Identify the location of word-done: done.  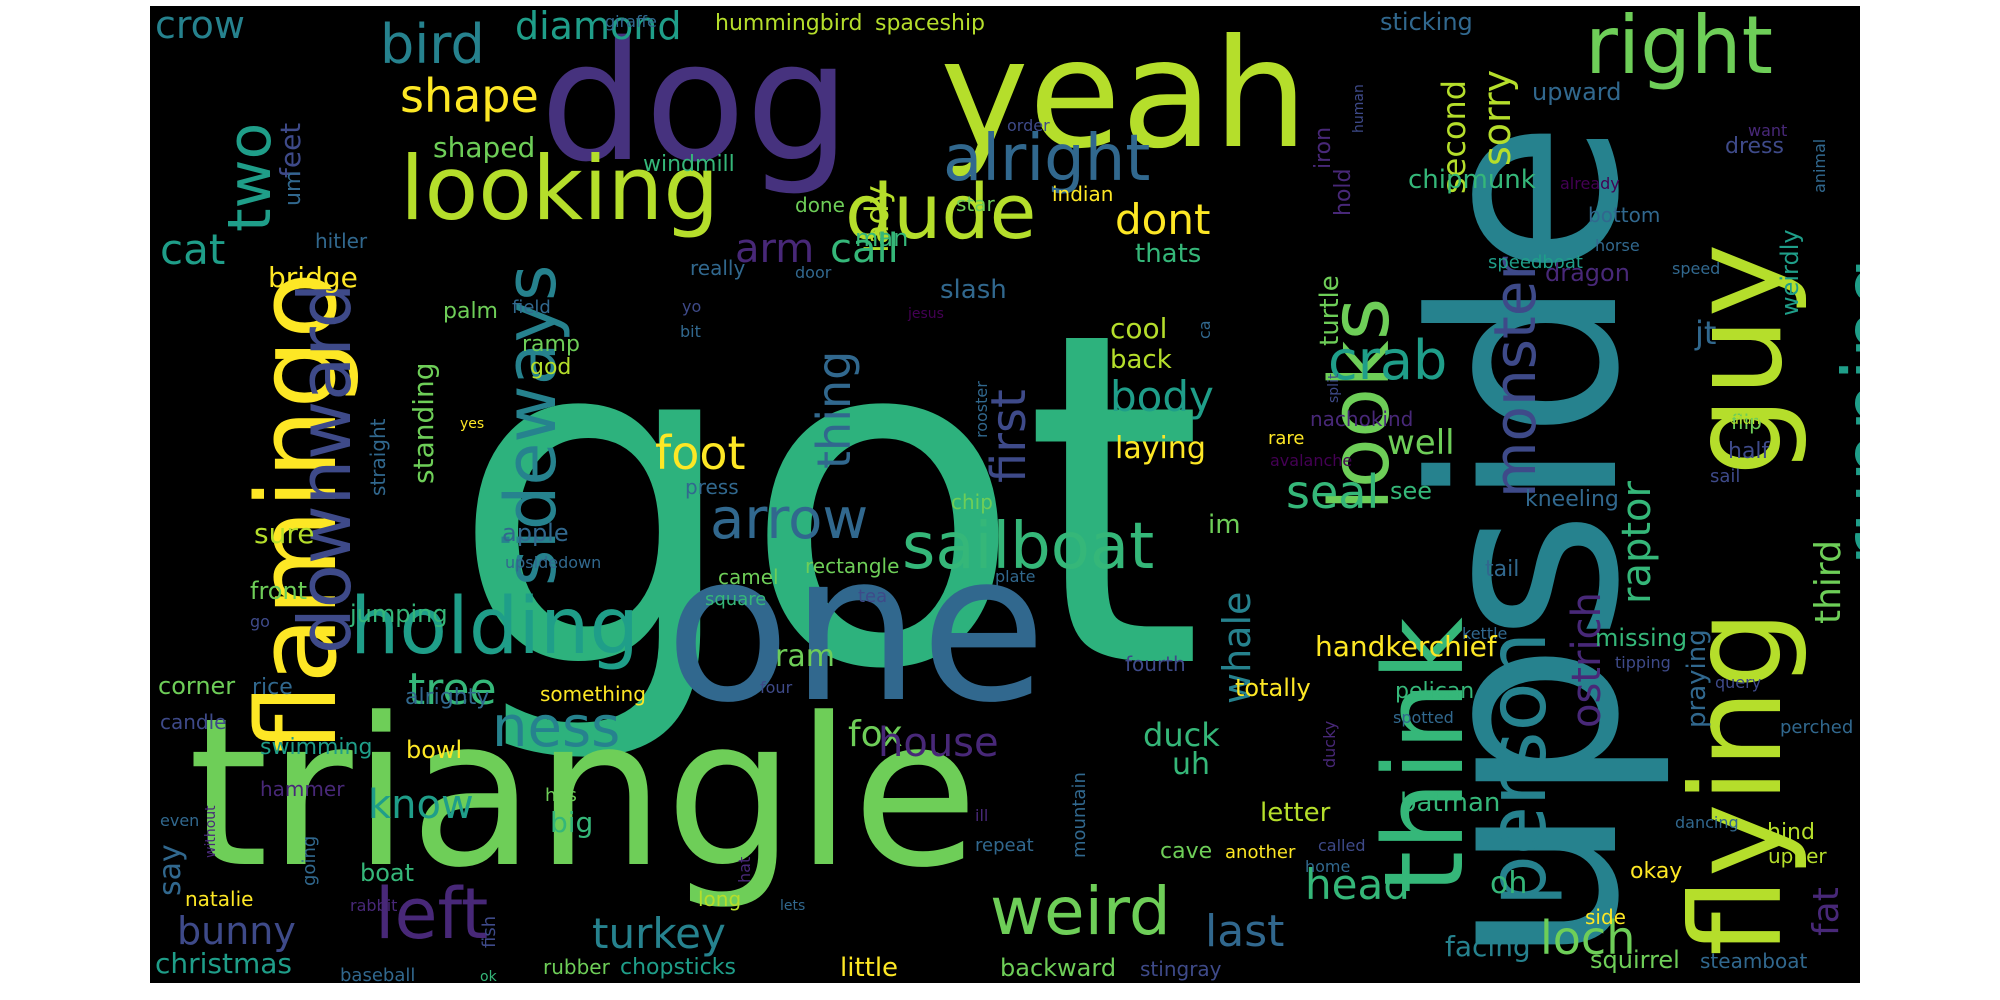
(820, 205).